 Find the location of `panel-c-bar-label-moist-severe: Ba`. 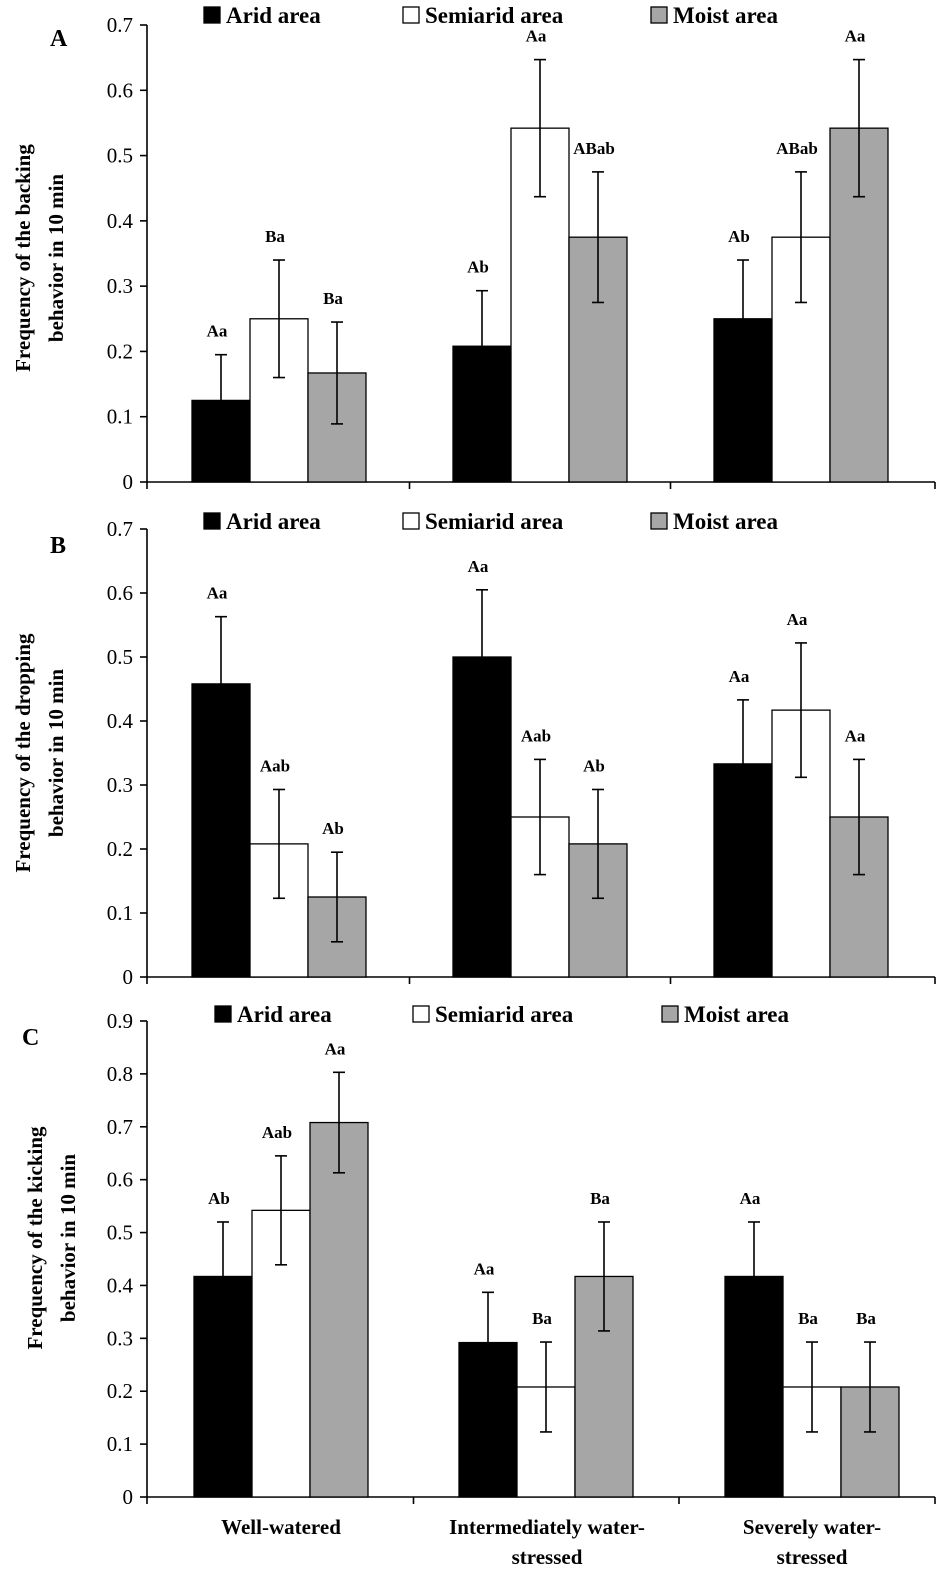

panel-c-bar-label-moist-severe: Ba is located at coordinates (866, 1318).